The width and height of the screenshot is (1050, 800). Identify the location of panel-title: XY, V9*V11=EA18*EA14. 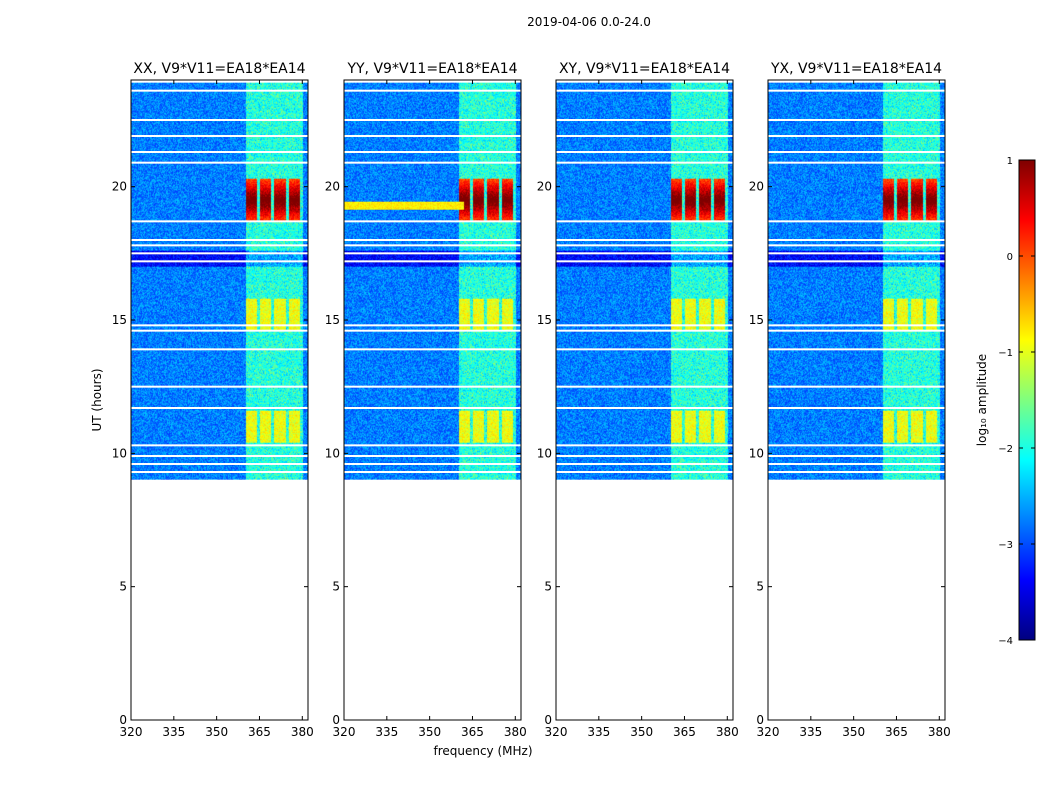
(644, 69).